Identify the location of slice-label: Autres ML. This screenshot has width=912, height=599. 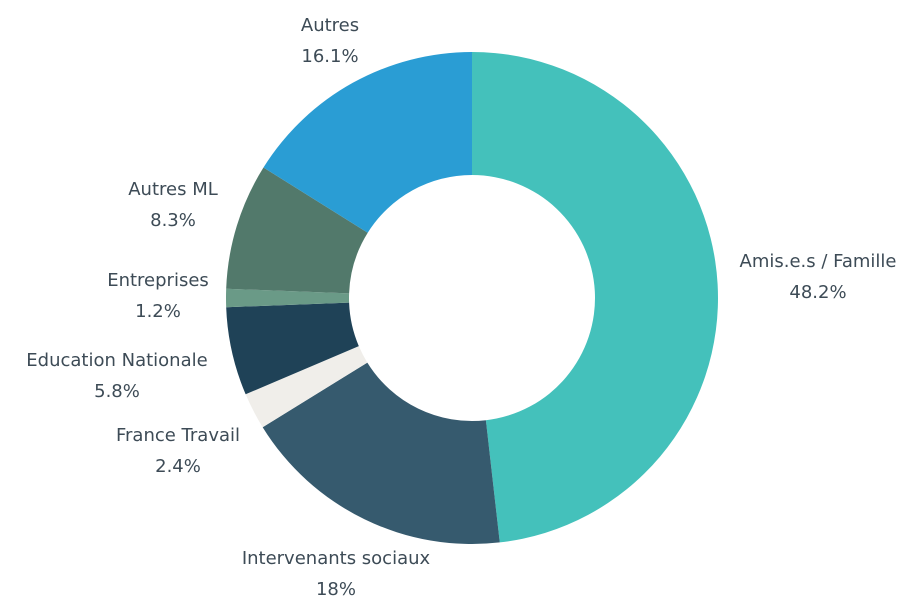
(173, 189).